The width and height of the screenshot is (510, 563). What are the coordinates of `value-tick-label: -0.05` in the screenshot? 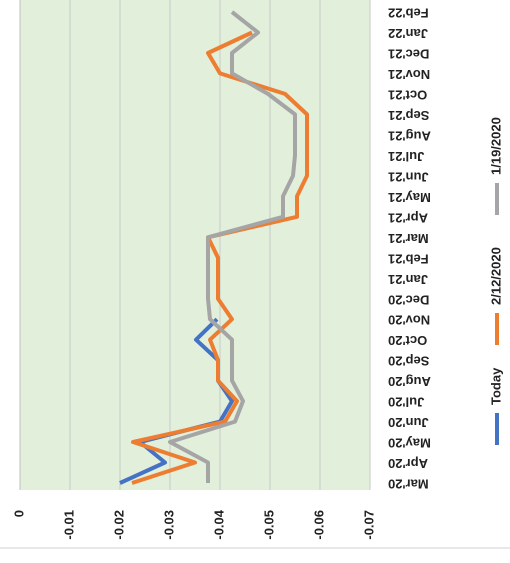 It's located at (268, 525).